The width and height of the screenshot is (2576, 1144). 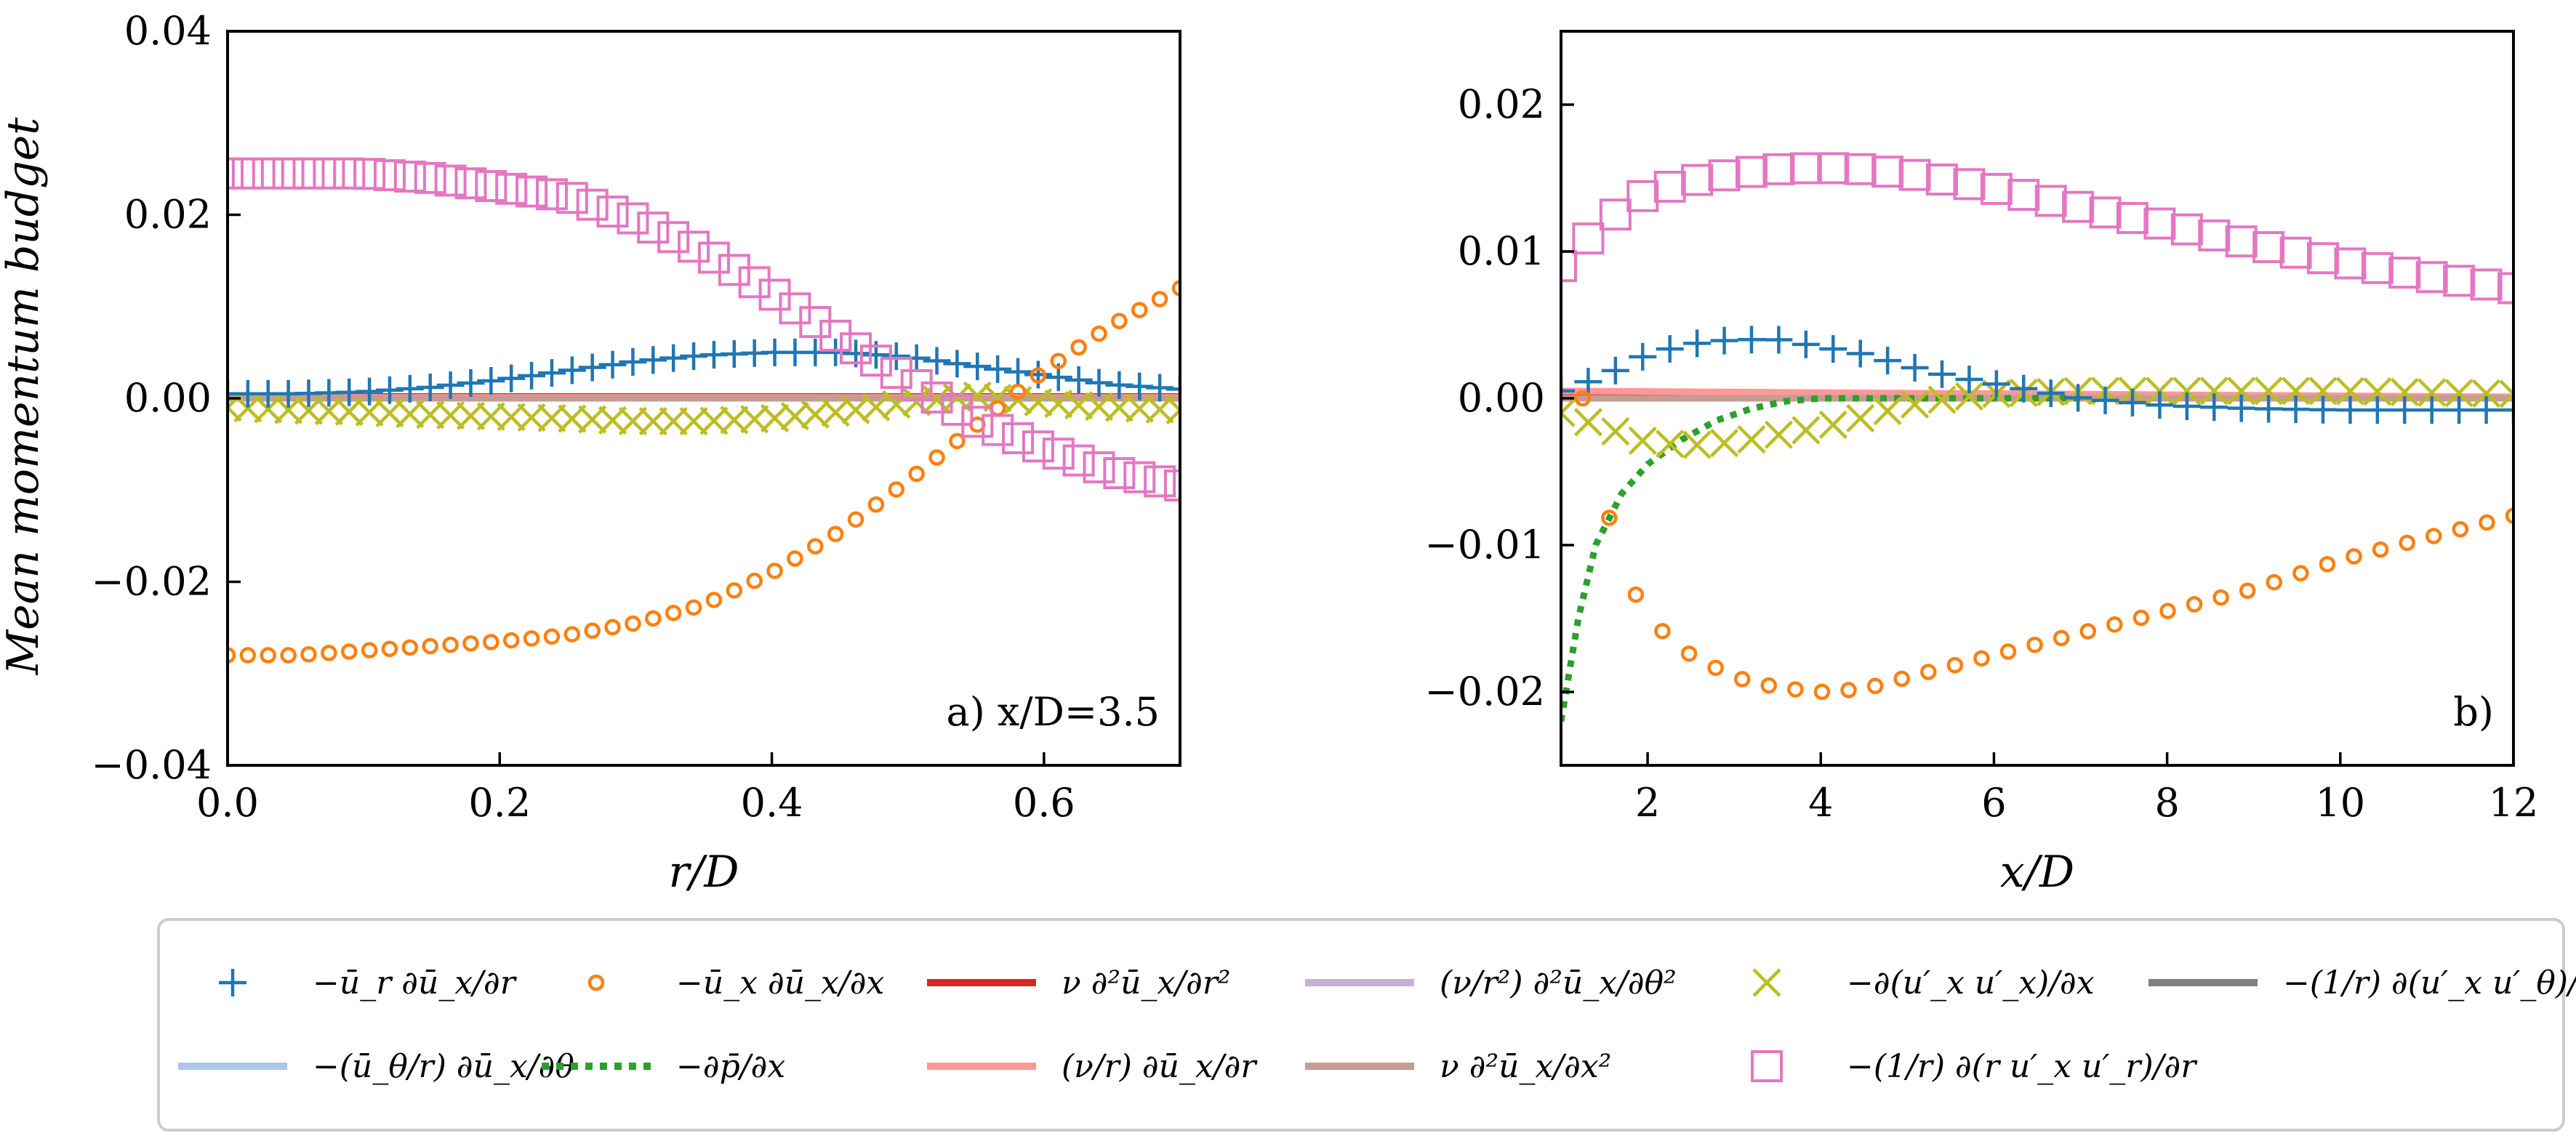 I want to click on legend-label-10: −(1/r) ∂(r u′_x u′_r)/∂r, so click(x=2022, y=1066).